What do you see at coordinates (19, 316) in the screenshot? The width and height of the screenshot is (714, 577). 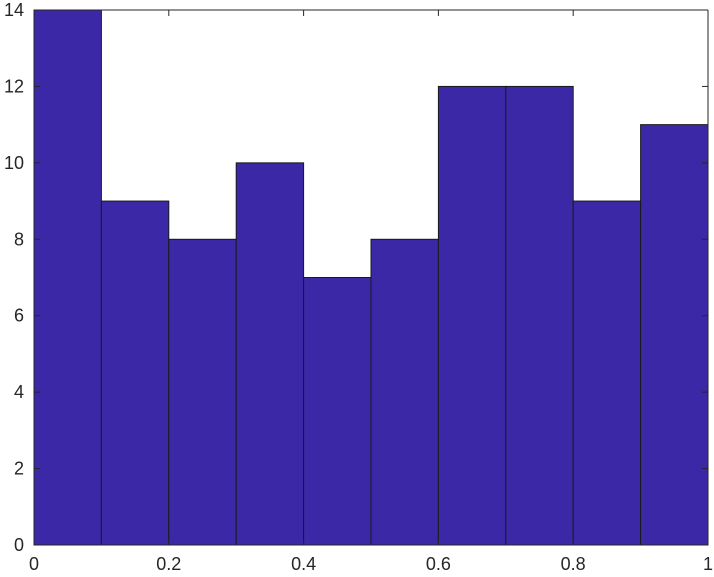 I see `y-tick-label: 6` at bounding box center [19, 316].